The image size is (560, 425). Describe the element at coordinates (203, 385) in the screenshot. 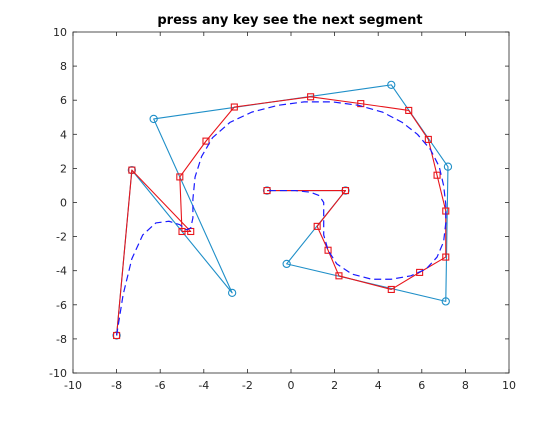

I see `x-tick-label-3: -4` at that location.